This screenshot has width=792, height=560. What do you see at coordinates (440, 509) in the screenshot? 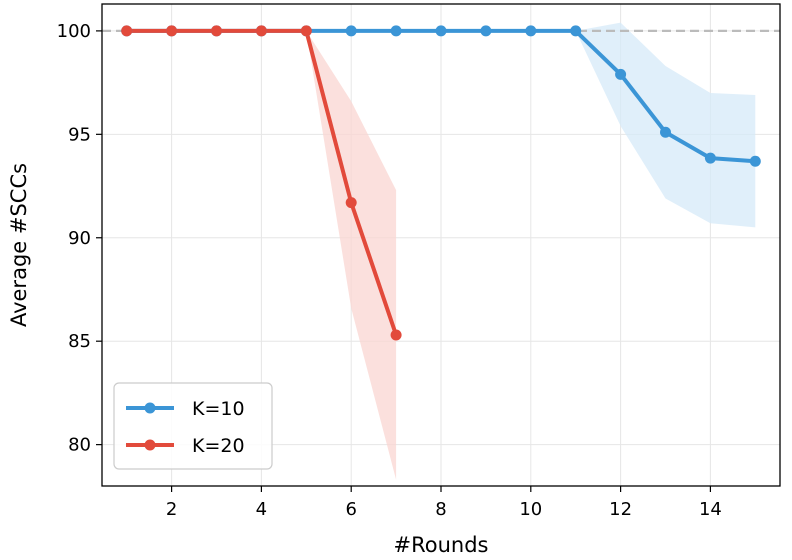
I see `x-tick-label: 8` at bounding box center [440, 509].